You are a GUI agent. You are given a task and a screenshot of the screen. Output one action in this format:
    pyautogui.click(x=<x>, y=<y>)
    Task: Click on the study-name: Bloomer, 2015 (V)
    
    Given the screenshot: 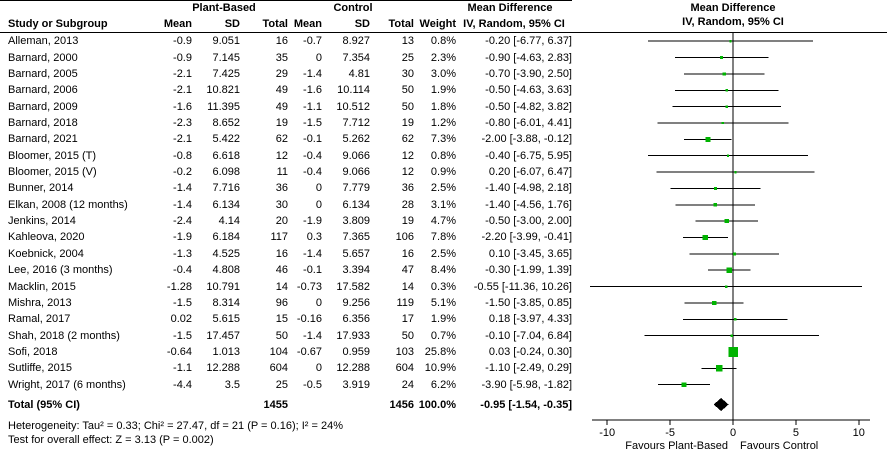 What is the action you would take?
    pyautogui.click(x=52, y=172)
    